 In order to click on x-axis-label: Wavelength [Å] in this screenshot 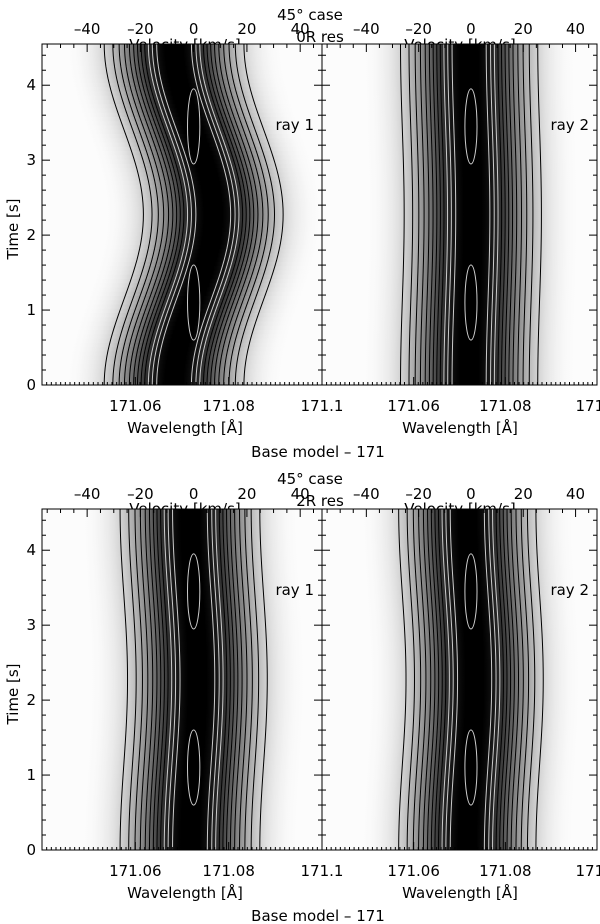, I will do `click(460, 427)`.